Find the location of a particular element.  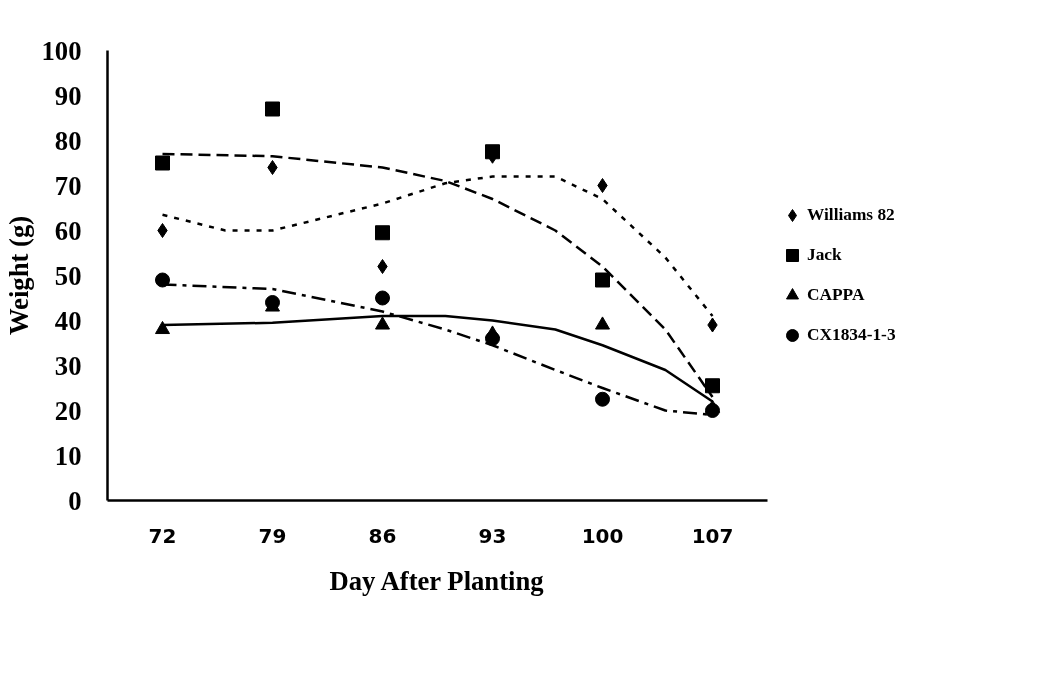

y-tick-label: 20 is located at coordinates (68, 410).